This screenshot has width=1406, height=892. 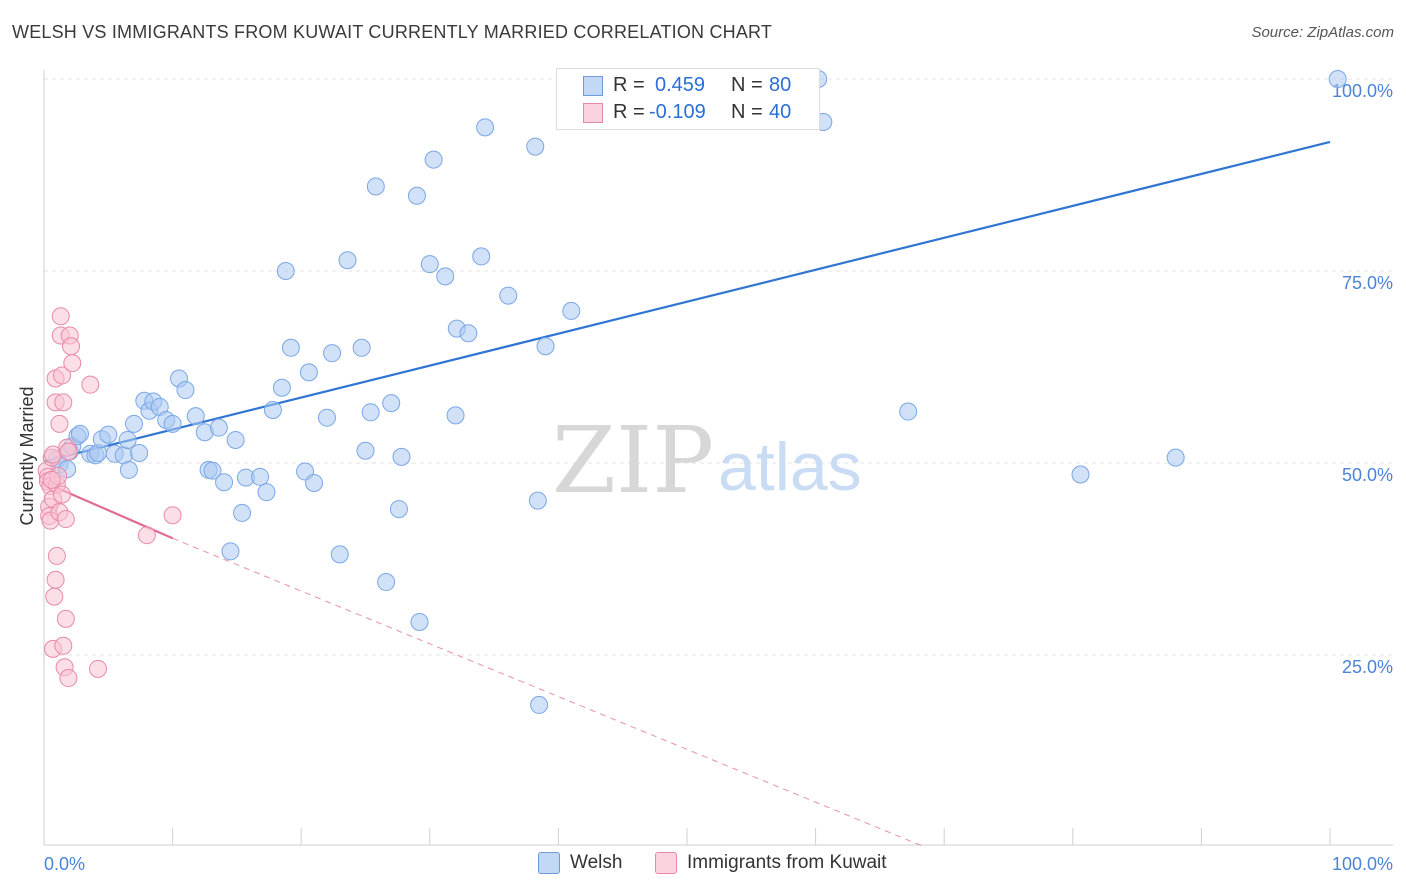 What do you see at coordinates (780, 112) in the screenshot?
I see `n-value: 40` at bounding box center [780, 112].